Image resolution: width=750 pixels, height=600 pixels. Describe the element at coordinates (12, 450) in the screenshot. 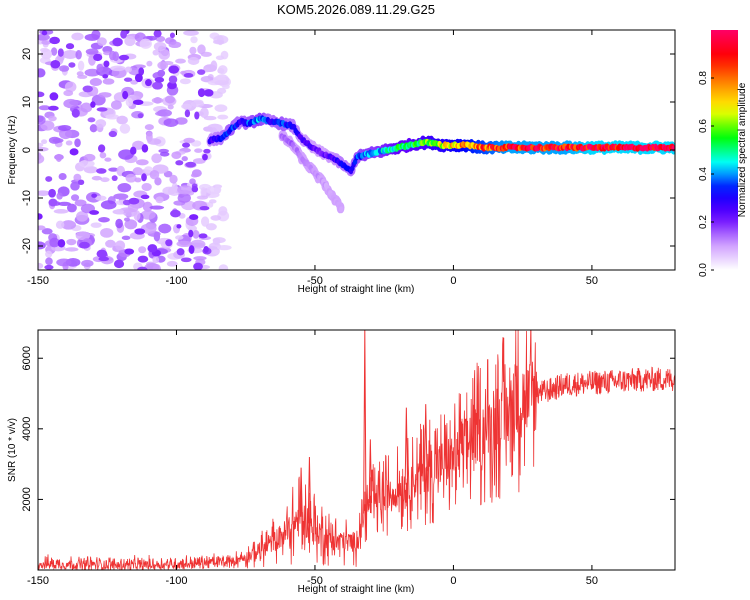

I see `snr-y-label: SNR (10 * v/v)` at that location.